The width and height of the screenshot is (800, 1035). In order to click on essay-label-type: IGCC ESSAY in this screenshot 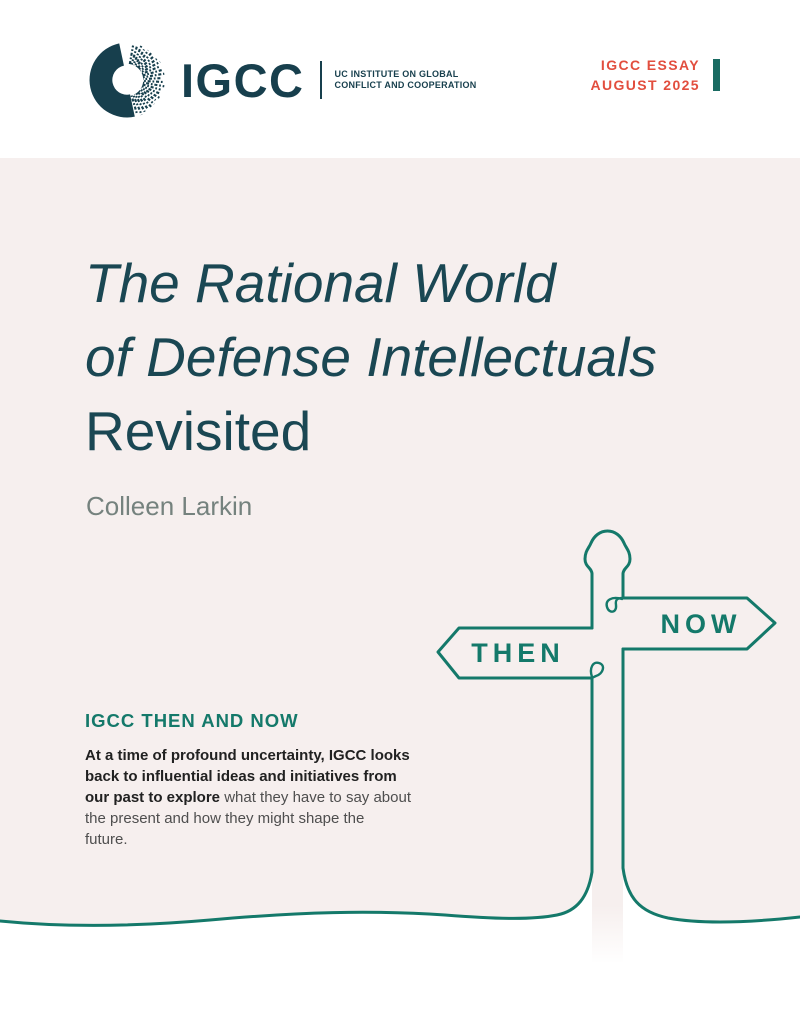, I will do `click(650, 65)`.